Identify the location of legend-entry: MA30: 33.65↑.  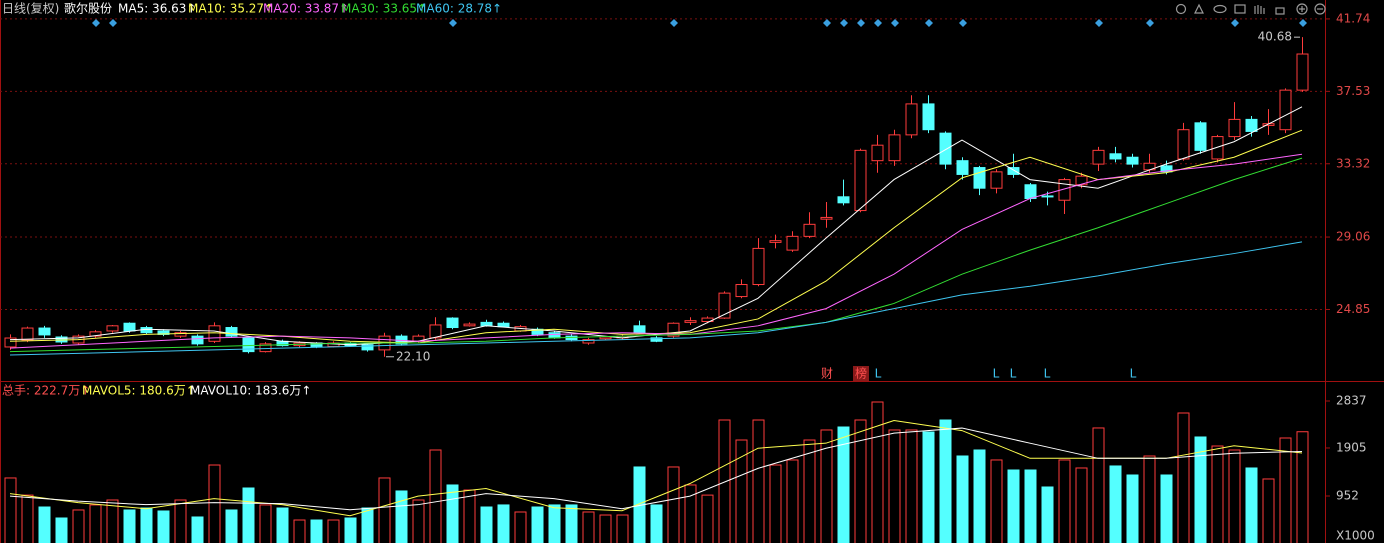
(384, 9).